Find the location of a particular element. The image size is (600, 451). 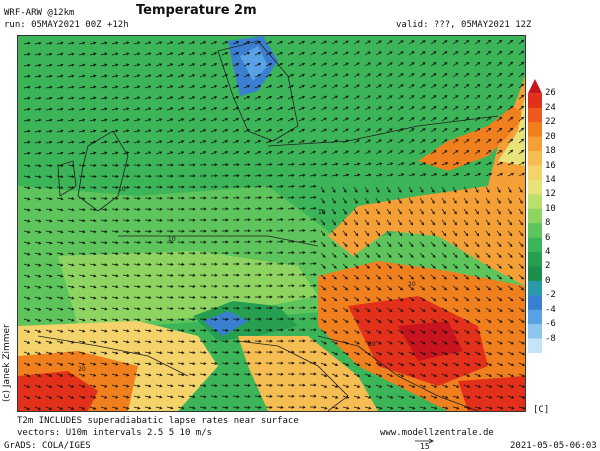

unit-label: [C] is located at coordinates (541, 410).